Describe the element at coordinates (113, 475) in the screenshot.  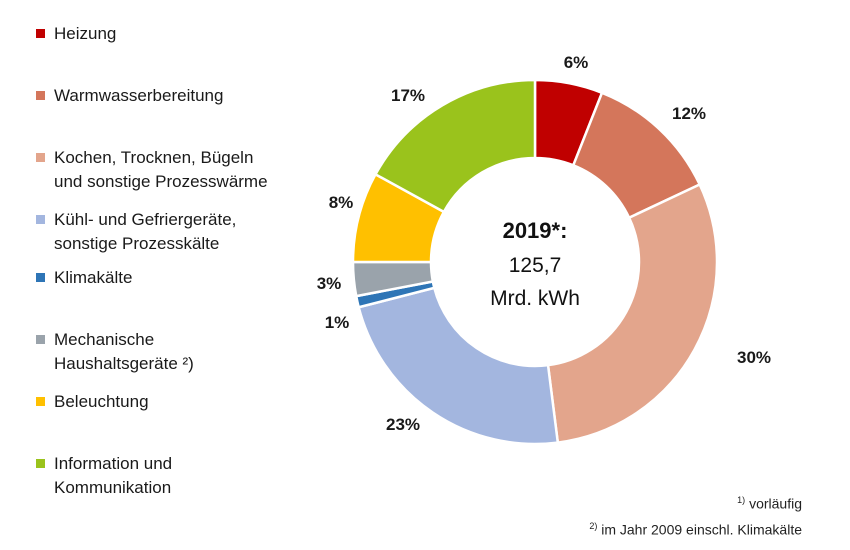
I see `legend-label: Information und Kommunikation` at that location.